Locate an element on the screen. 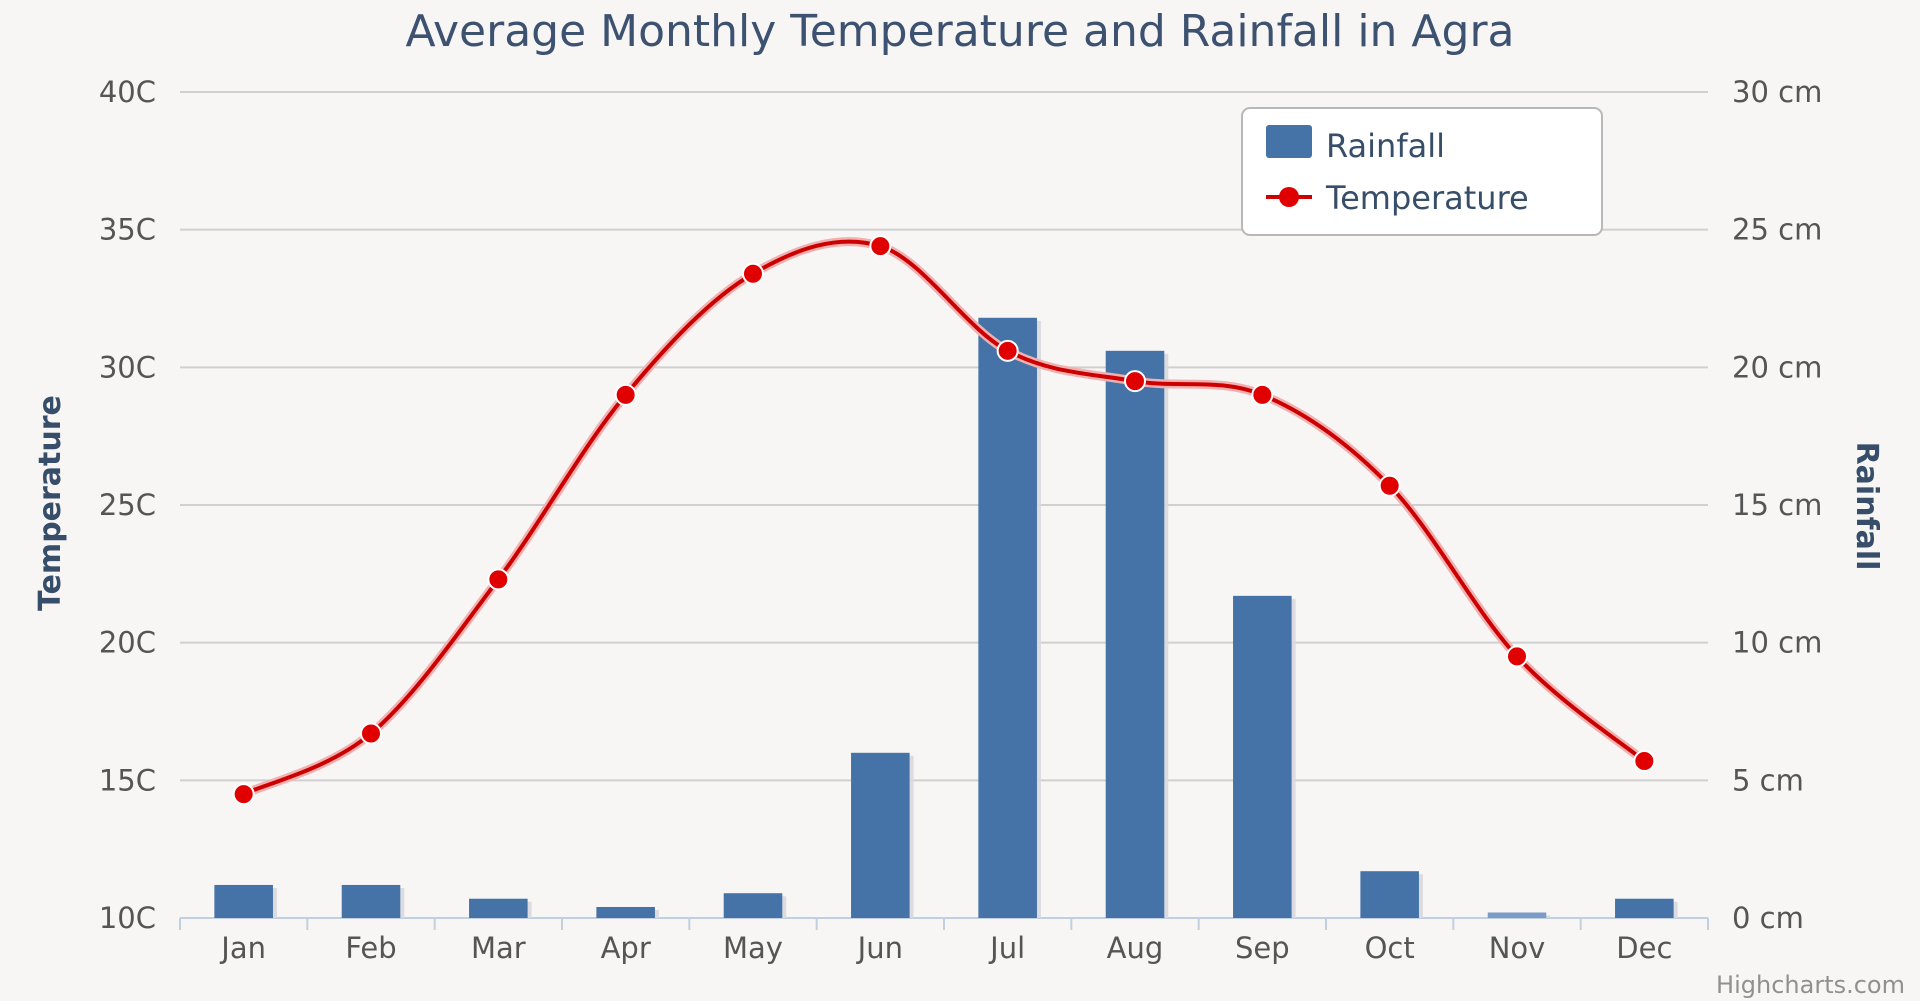 This screenshot has height=1001, width=1920. x-tick-label: Sep is located at coordinates (1262, 948).